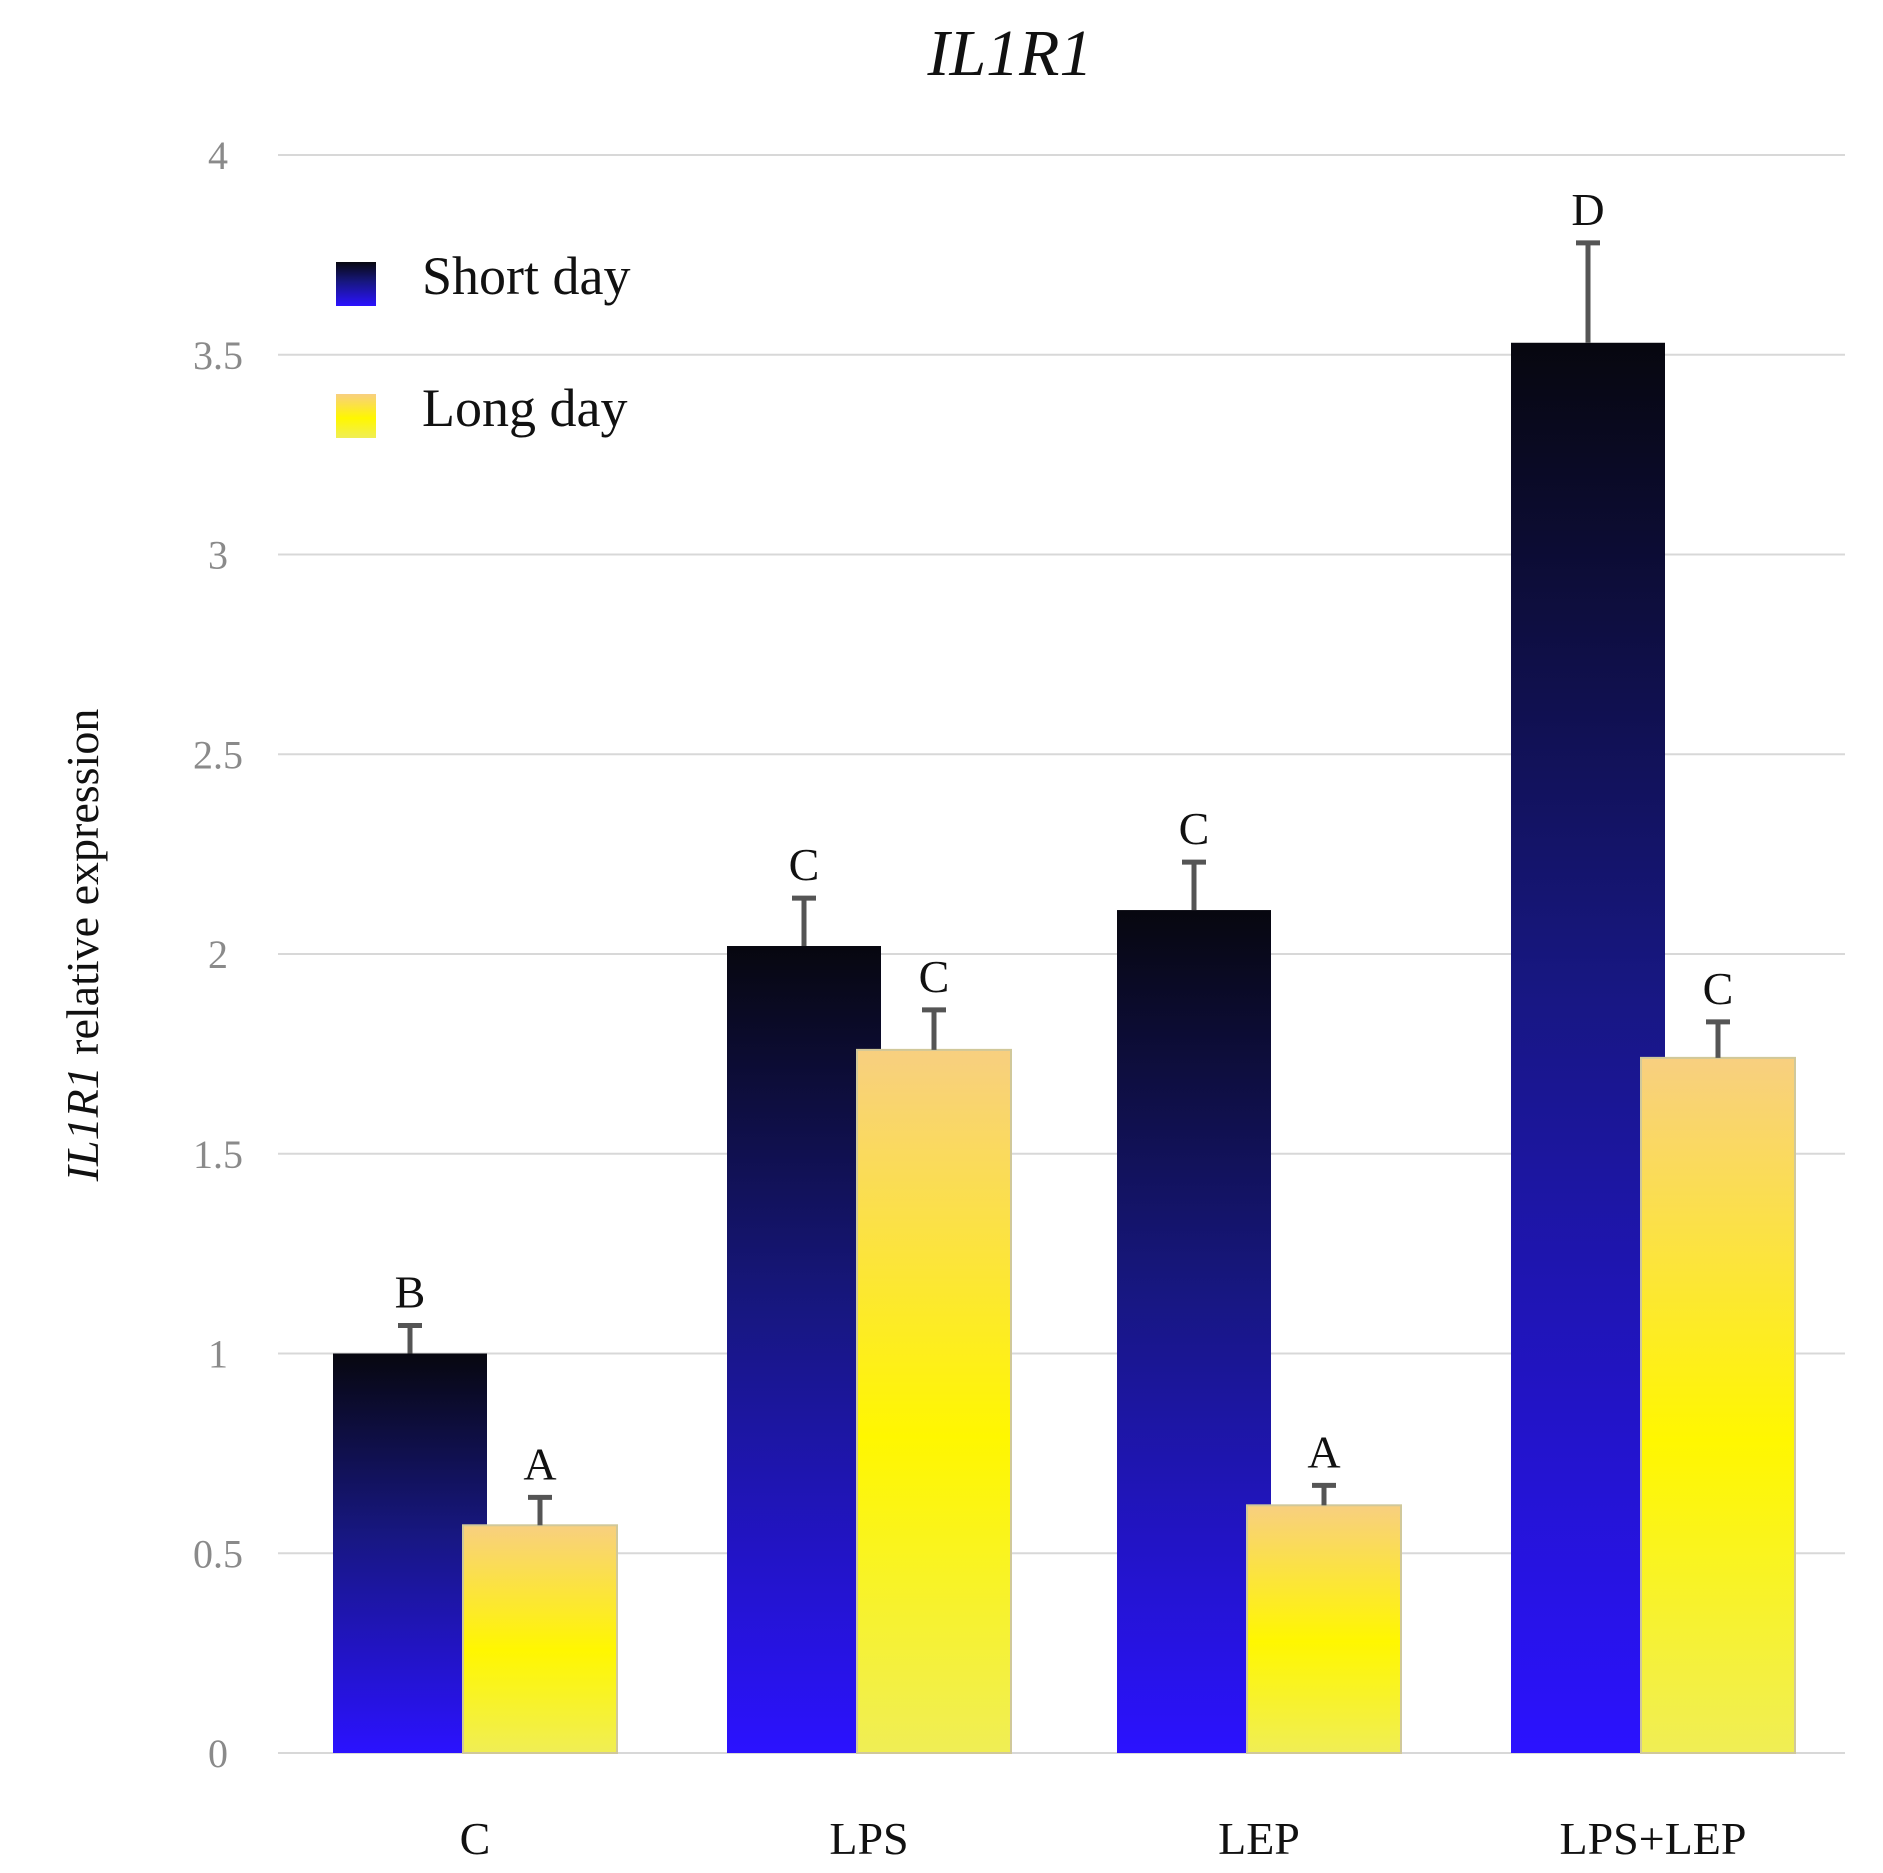  Describe the element at coordinates (218, 1753) in the screenshot. I see `y-tick-label-0: 0` at that location.